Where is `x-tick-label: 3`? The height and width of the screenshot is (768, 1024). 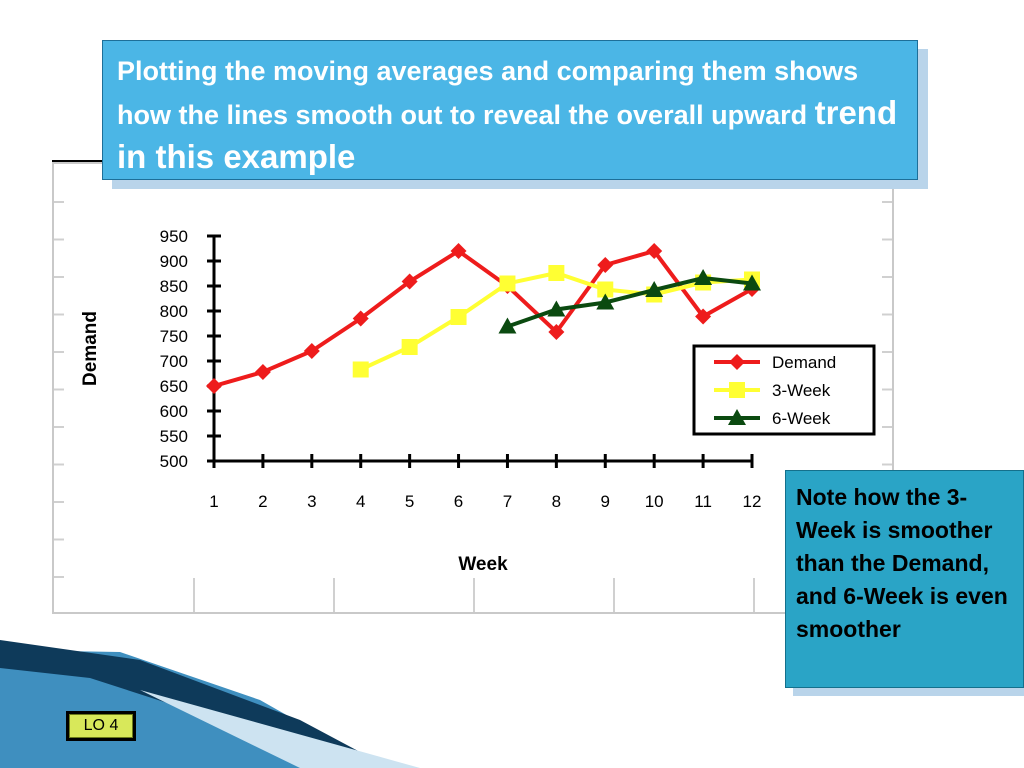
x-tick-label: 3 is located at coordinates (311, 501).